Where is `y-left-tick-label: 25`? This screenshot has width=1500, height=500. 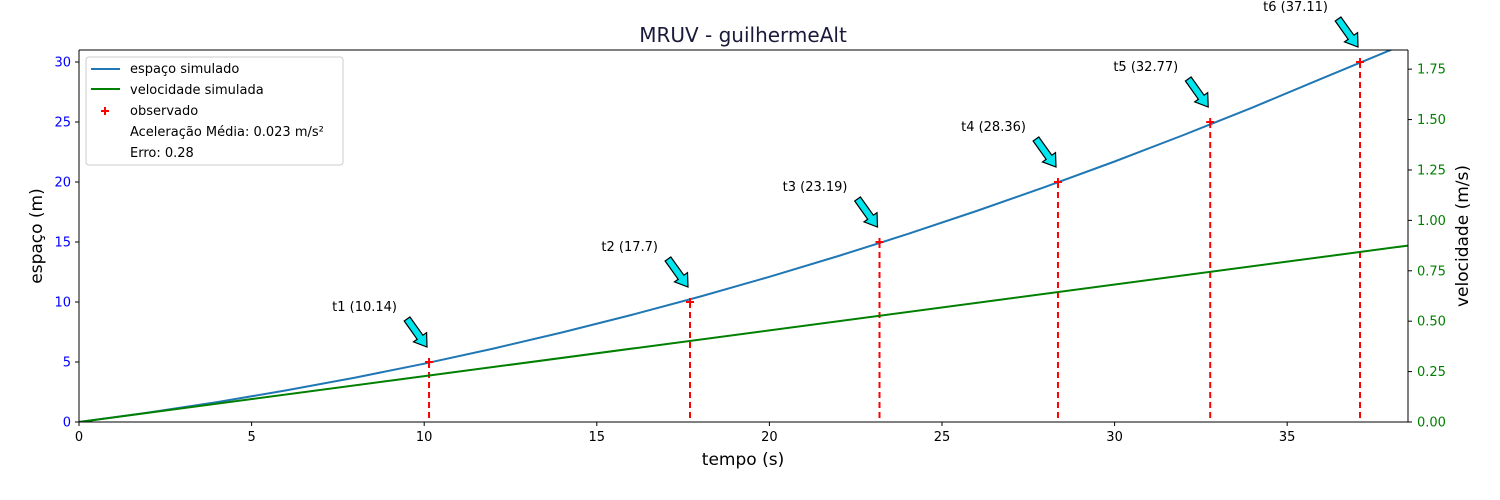
y-left-tick-label: 25 is located at coordinates (62, 123).